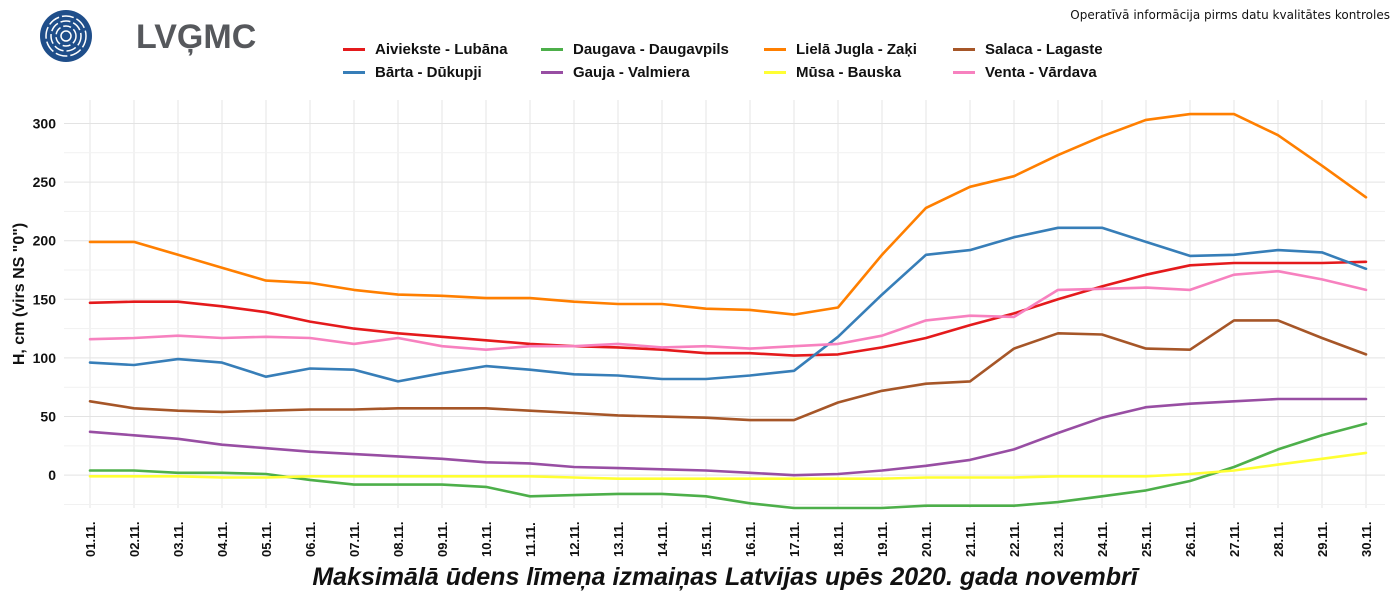  What do you see at coordinates (1146, 539) in the screenshot?
I see `x-tick-label: 25.11.` at bounding box center [1146, 539].